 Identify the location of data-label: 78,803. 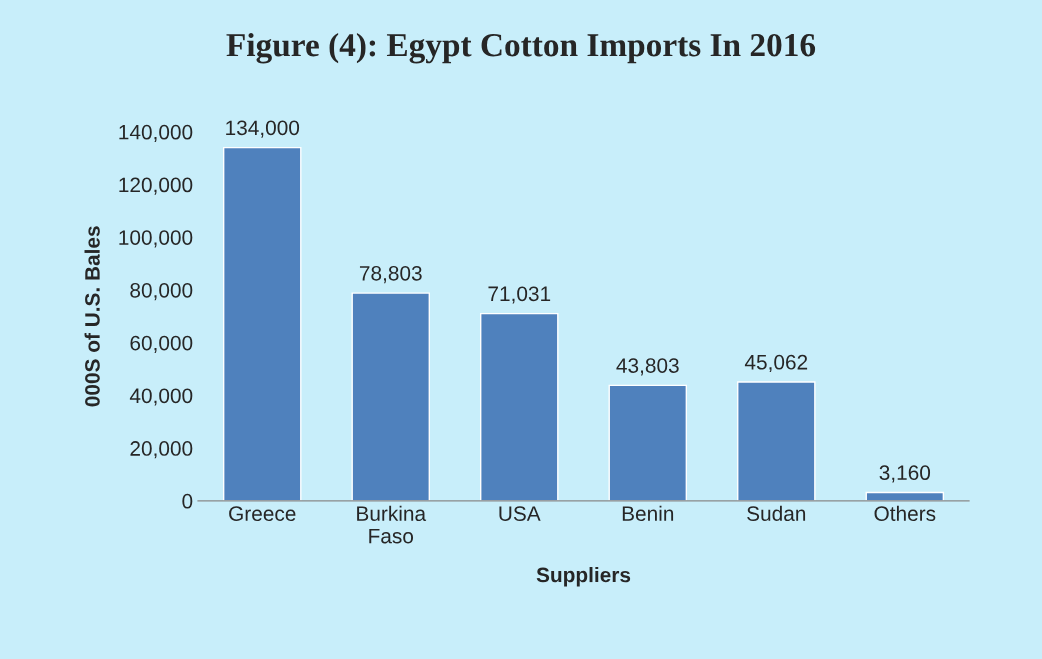
(390, 274).